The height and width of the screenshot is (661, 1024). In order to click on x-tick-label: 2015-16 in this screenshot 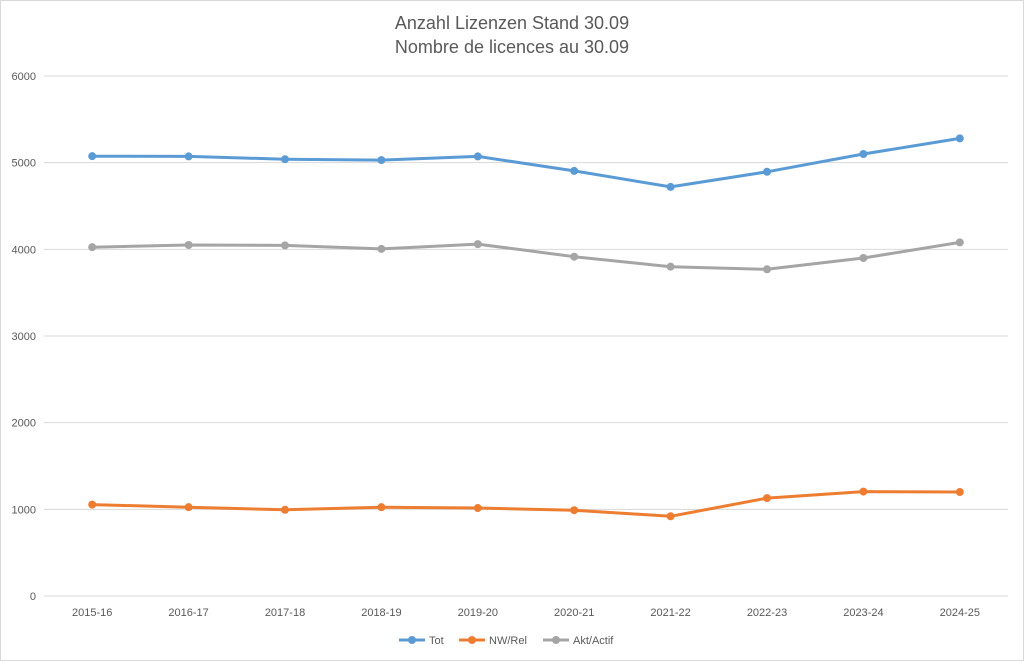, I will do `click(92, 613)`.